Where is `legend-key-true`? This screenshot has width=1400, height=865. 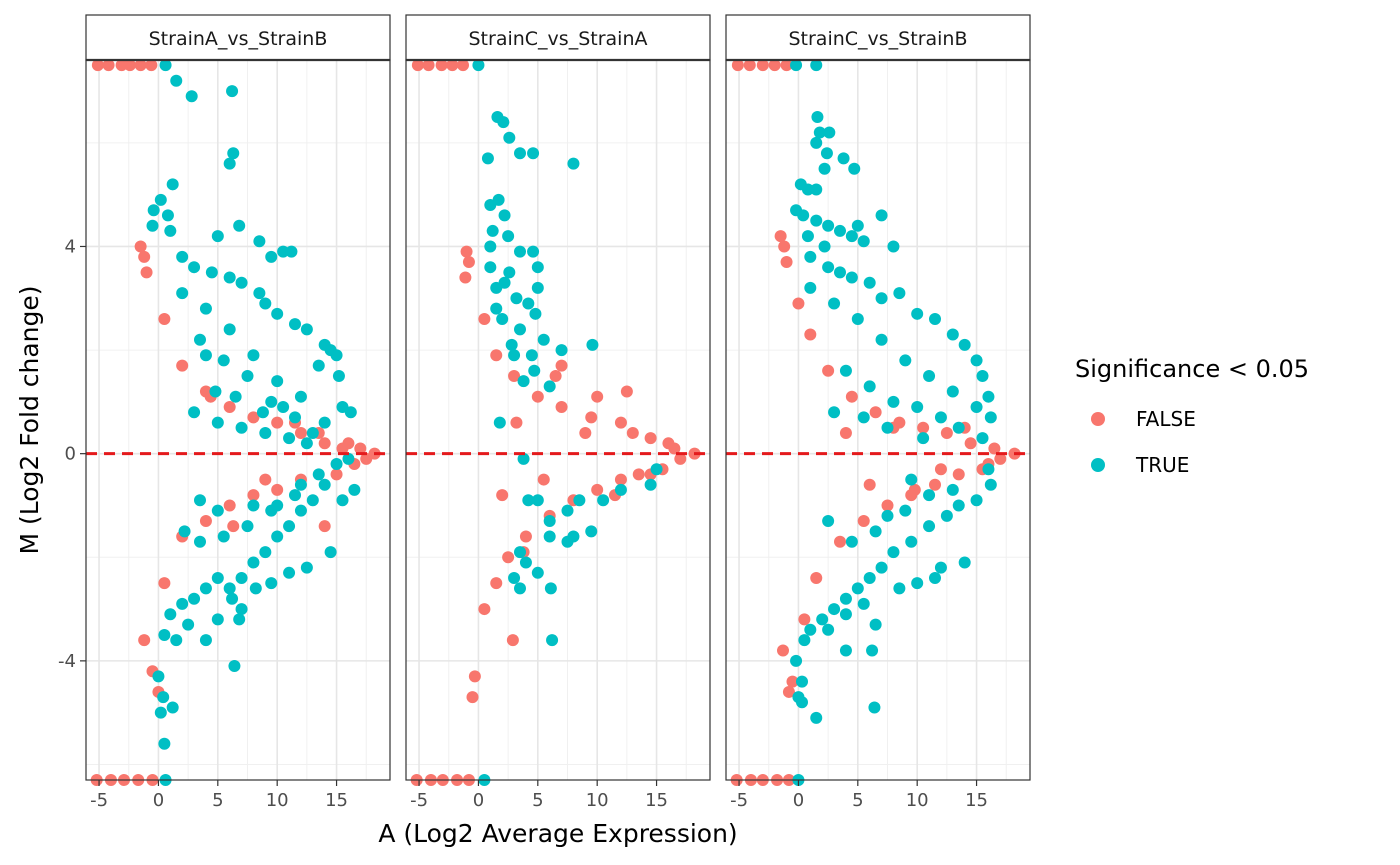 legend-key-true is located at coordinates (1098, 465).